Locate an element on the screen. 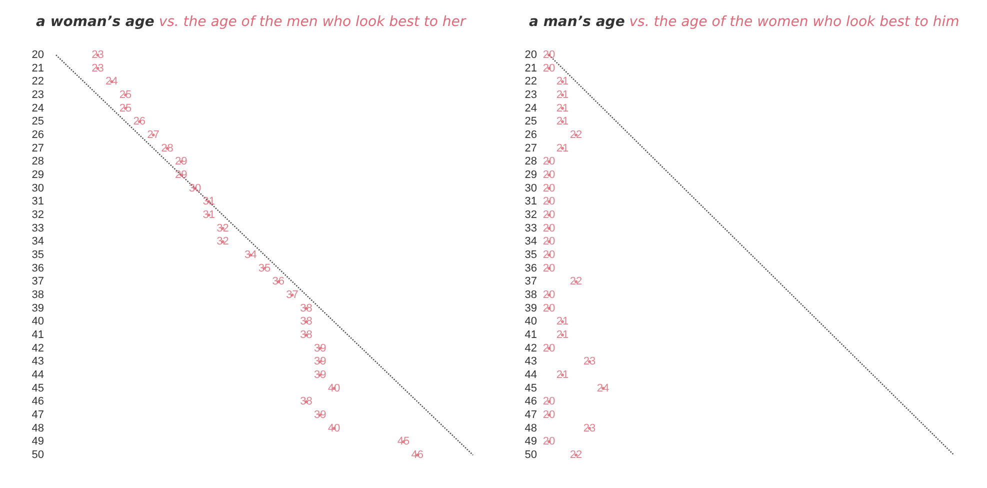 The height and width of the screenshot is (488, 987). data-label: 26 is located at coordinates (139, 122).